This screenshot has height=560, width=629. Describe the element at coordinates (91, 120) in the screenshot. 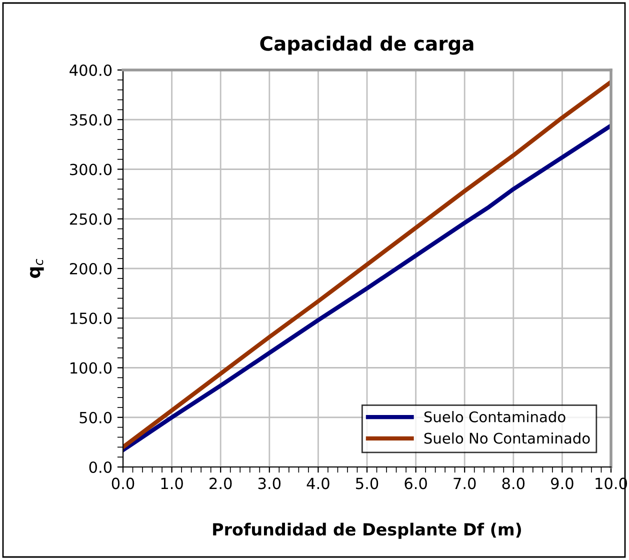

I see `y-tick-label: 350.0` at that location.